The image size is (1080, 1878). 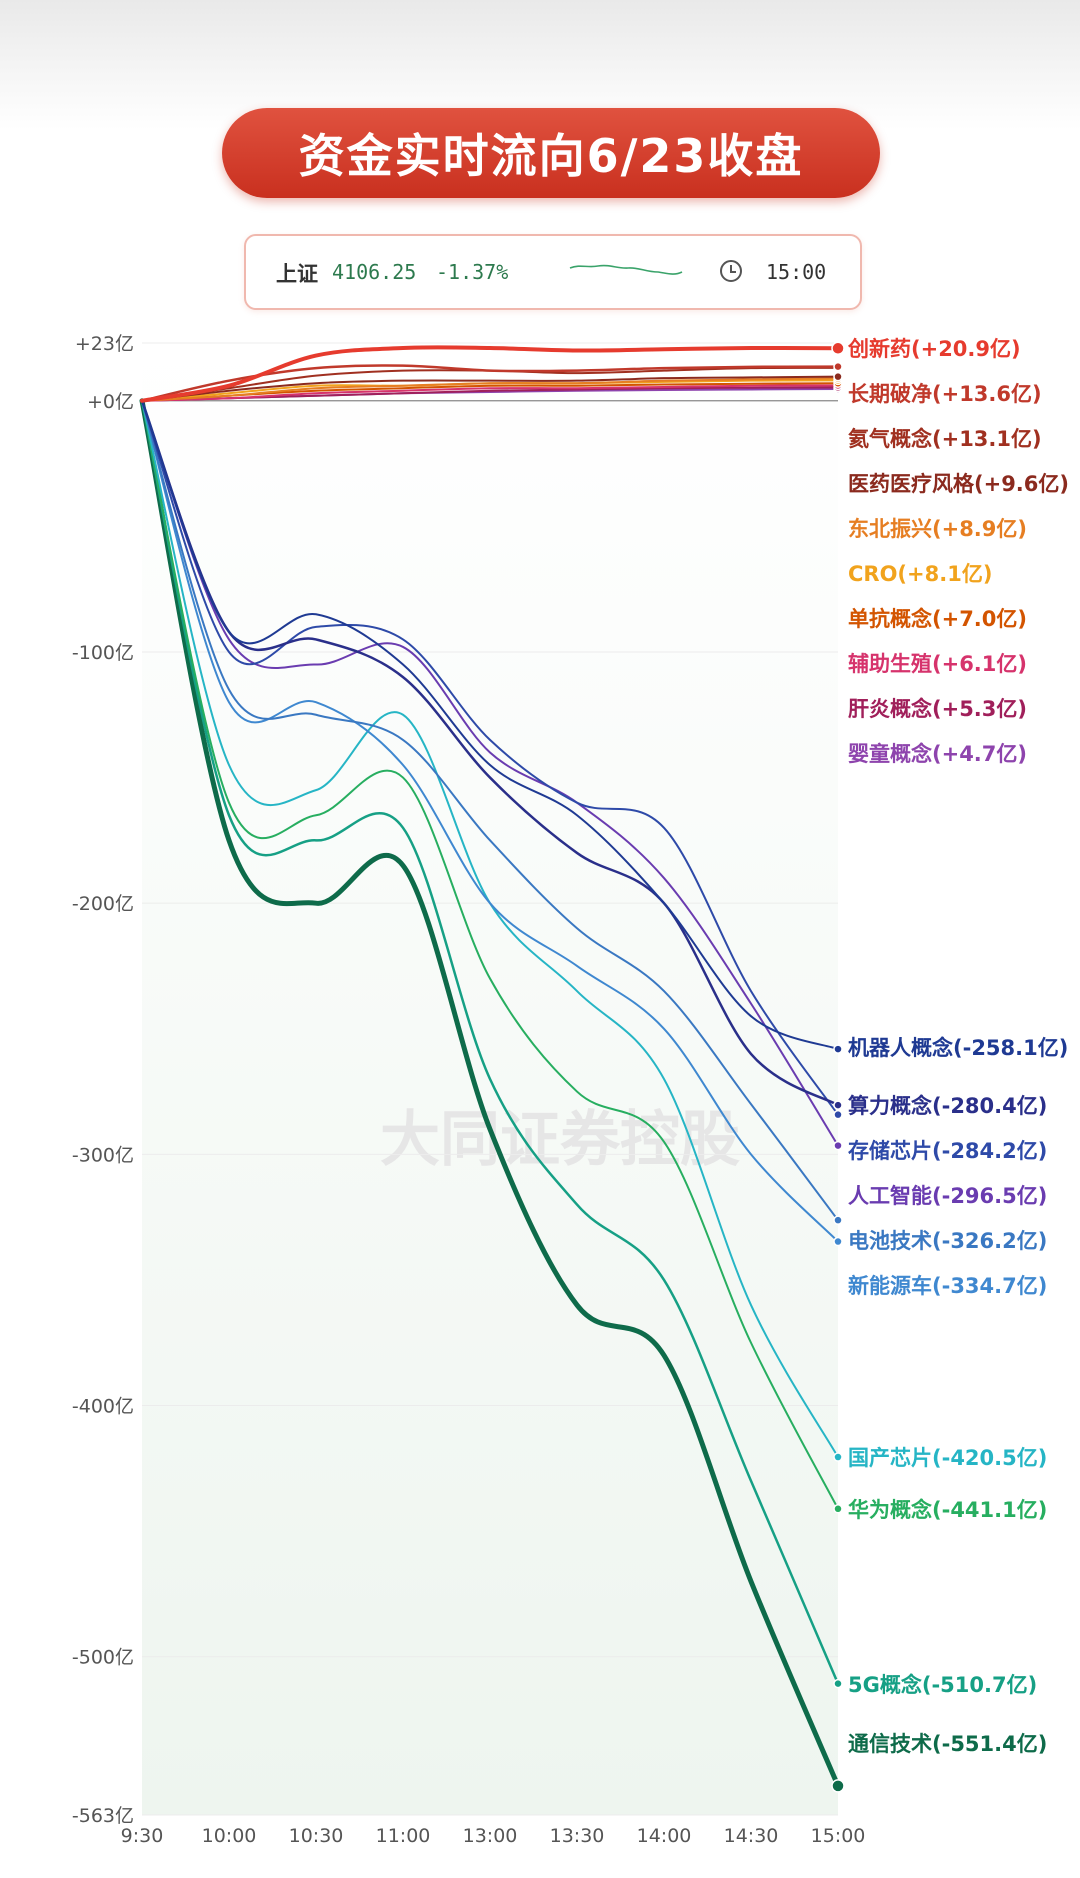 What do you see at coordinates (947, 1286) in the screenshot?
I see `series-label-新能源车: 新能源车(-334.7亿)` at bounding box center [947, 1286].